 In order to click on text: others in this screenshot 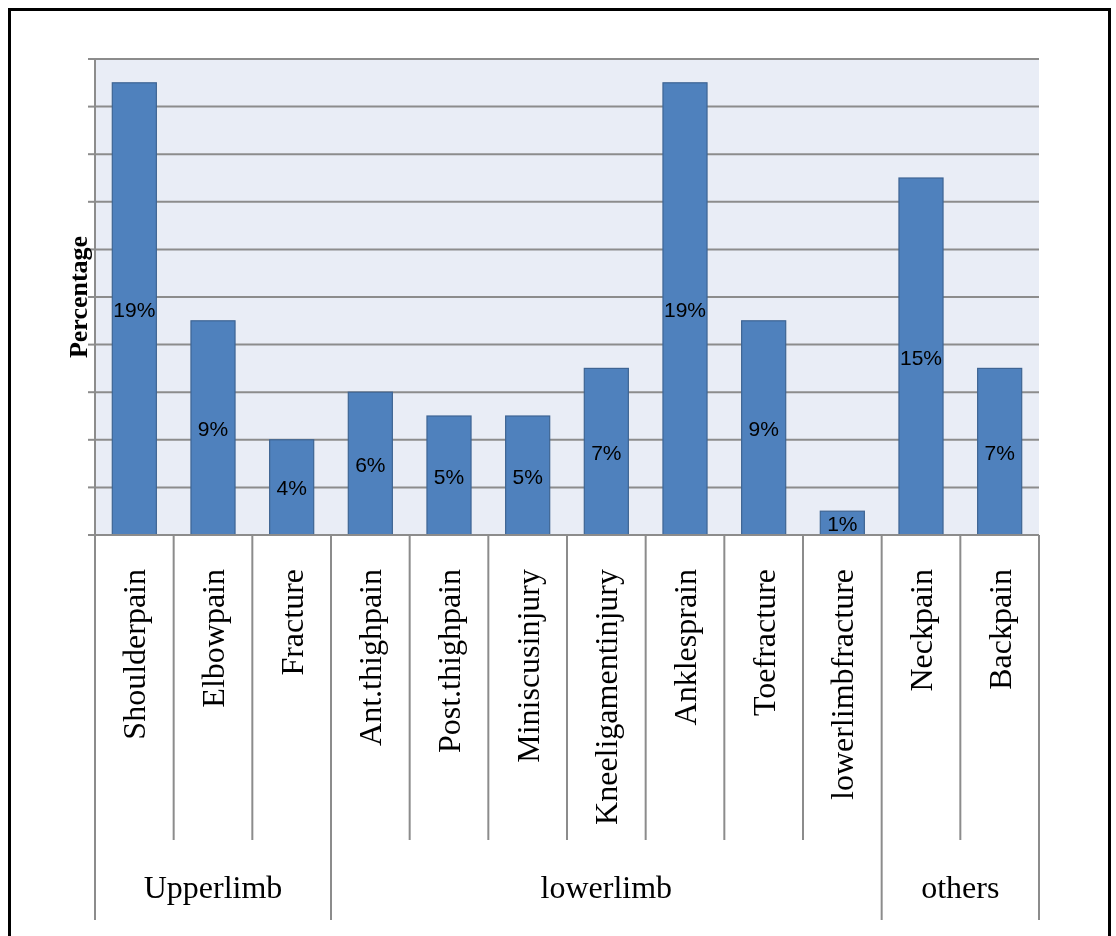, I will do `click(960, 887)`.